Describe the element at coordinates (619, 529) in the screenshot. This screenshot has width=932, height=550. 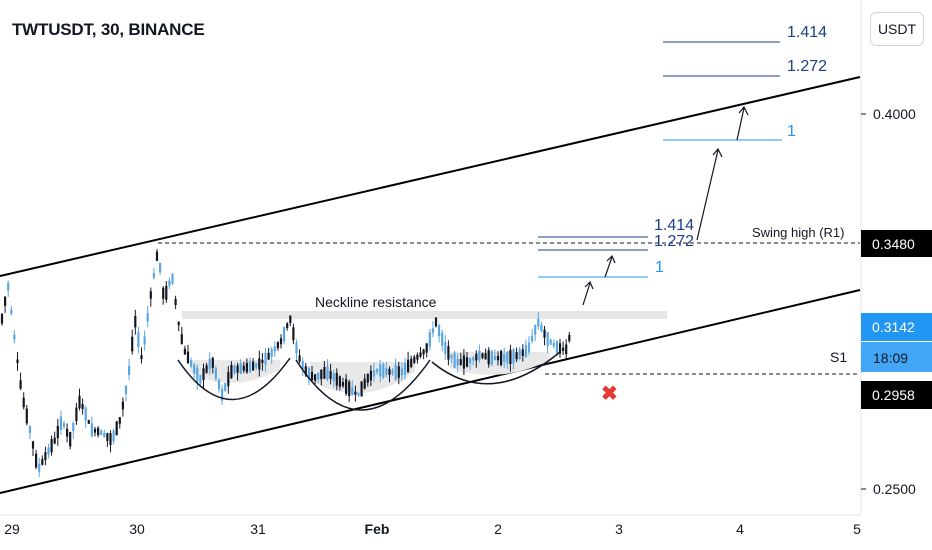
I see `x-tick-label-5: 3` at that location.